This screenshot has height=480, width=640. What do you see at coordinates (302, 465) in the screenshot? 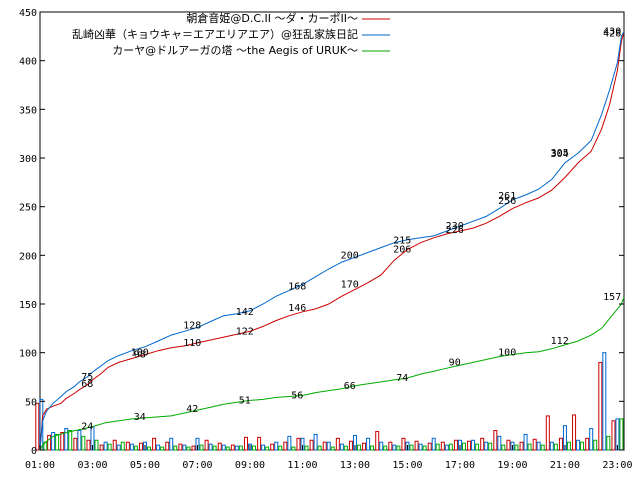
I see `x-tick-label-5: 11:00` at bounding box center [302, 465].